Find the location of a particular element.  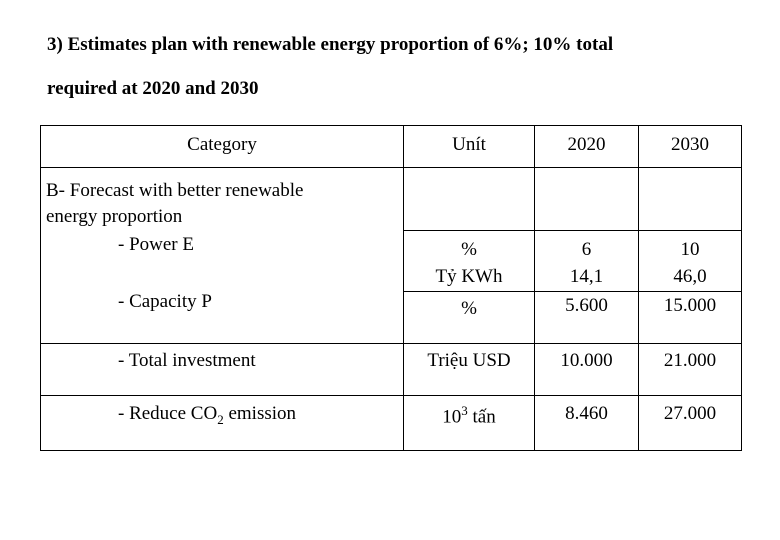

row-2020: 6 14,1 is located at coordinates (586, 260).